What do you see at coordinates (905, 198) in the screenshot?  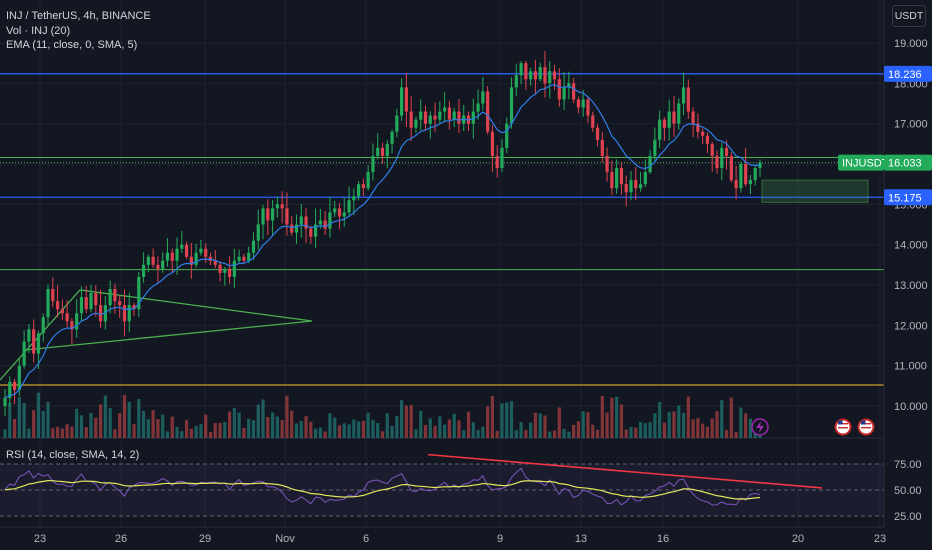 I see `lower-level-tag: 15.175` at bounding box center [905, 198].